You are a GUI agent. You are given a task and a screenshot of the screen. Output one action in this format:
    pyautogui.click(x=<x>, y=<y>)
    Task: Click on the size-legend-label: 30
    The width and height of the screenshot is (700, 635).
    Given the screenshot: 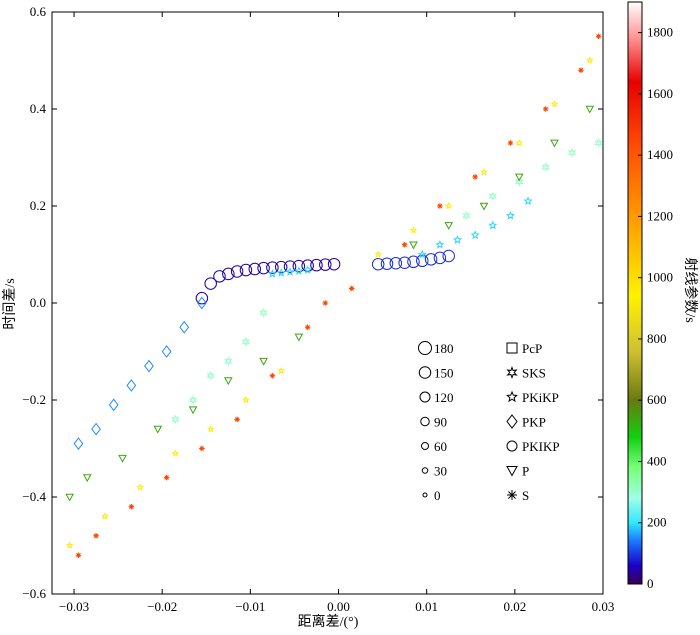 What is the action you would take?
    pyautogui.click(x=440, y=471)
    